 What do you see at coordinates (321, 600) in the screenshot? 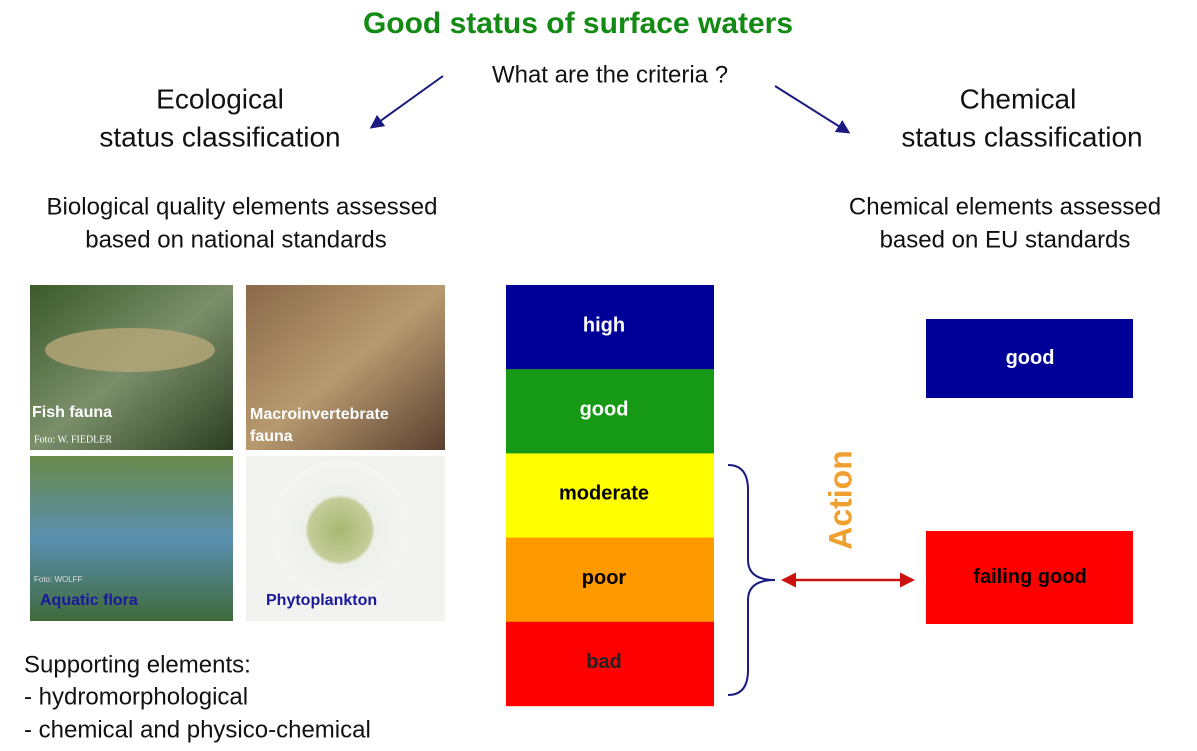
I see `photo-label: Phytoplankton` at bounding box center [321, 600].